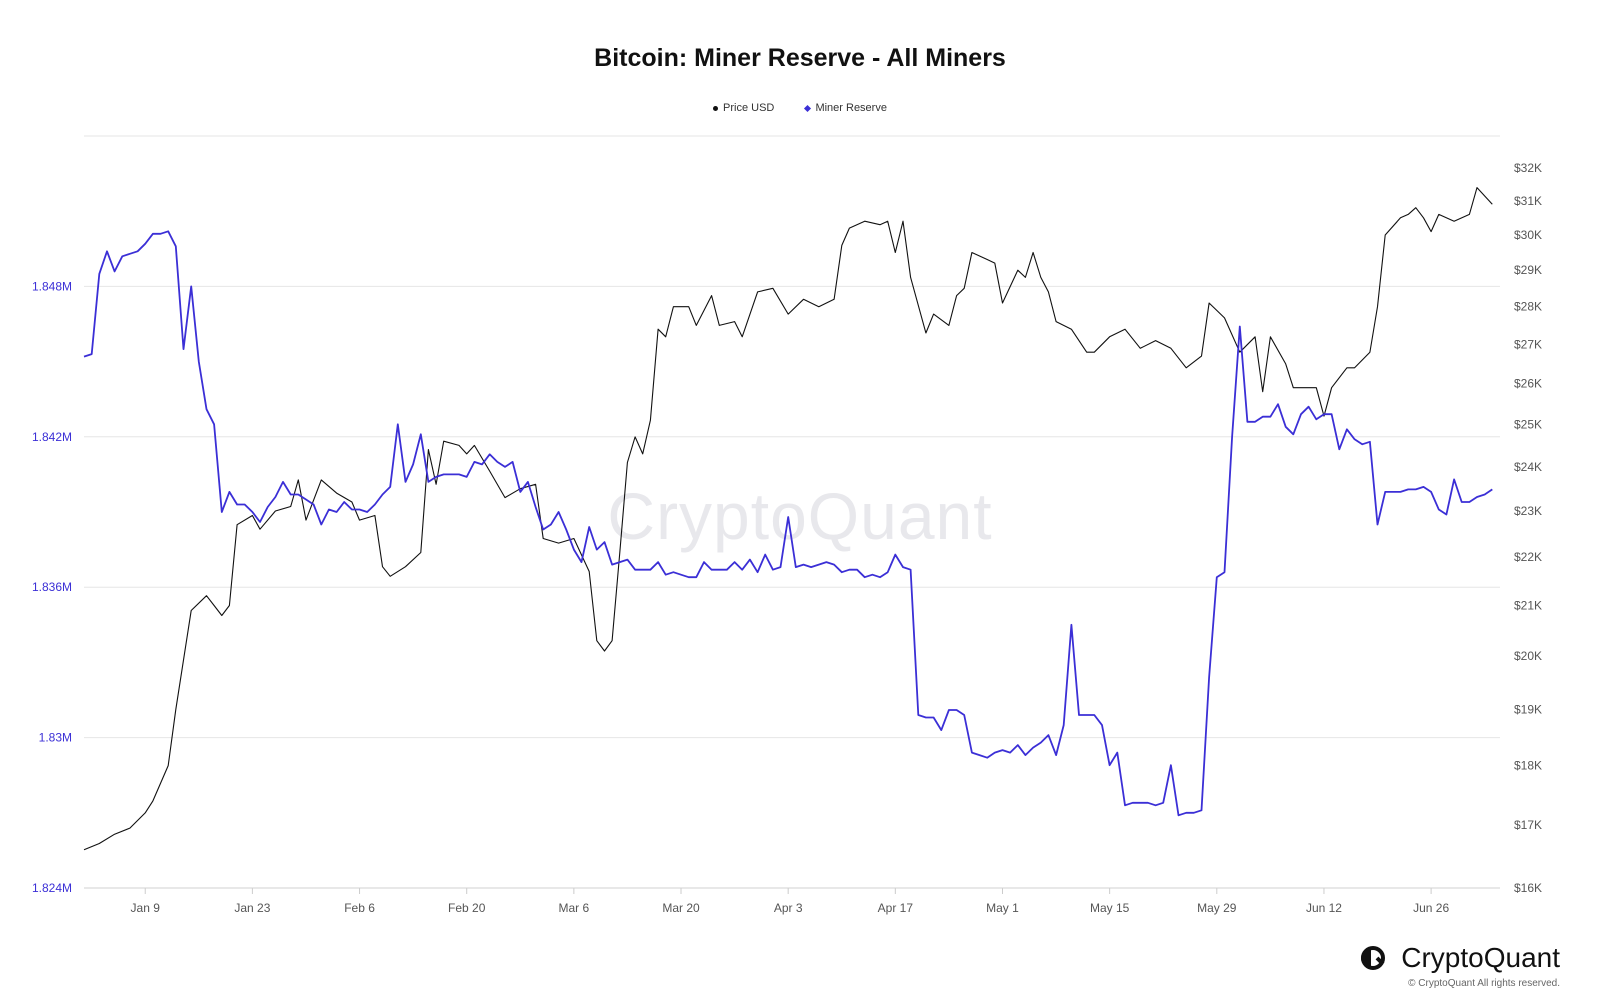 This screenshot has width=1600, height=1008. What do you see at coordinates (1528, 557) in the screenshot?
I see `right-axis-tick-label: $22K` at bounding box center [1528, 557].